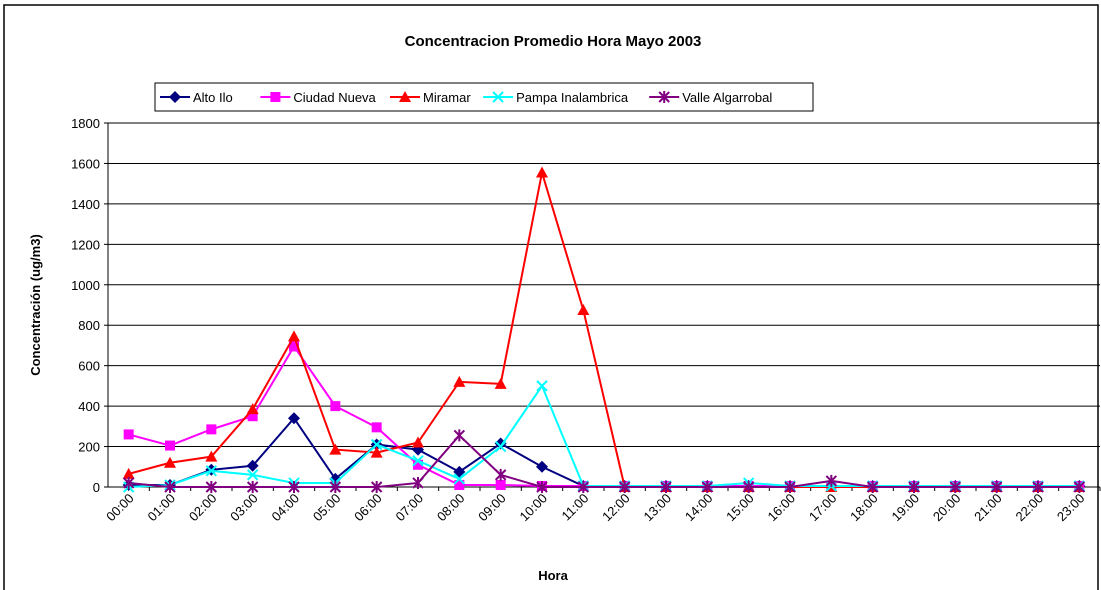 The height and width of the screenshot is (590, 1101). Describe the element at coordinates (616, 508) in the screenshot. I see `x-tick-label: 12:00` at that location.